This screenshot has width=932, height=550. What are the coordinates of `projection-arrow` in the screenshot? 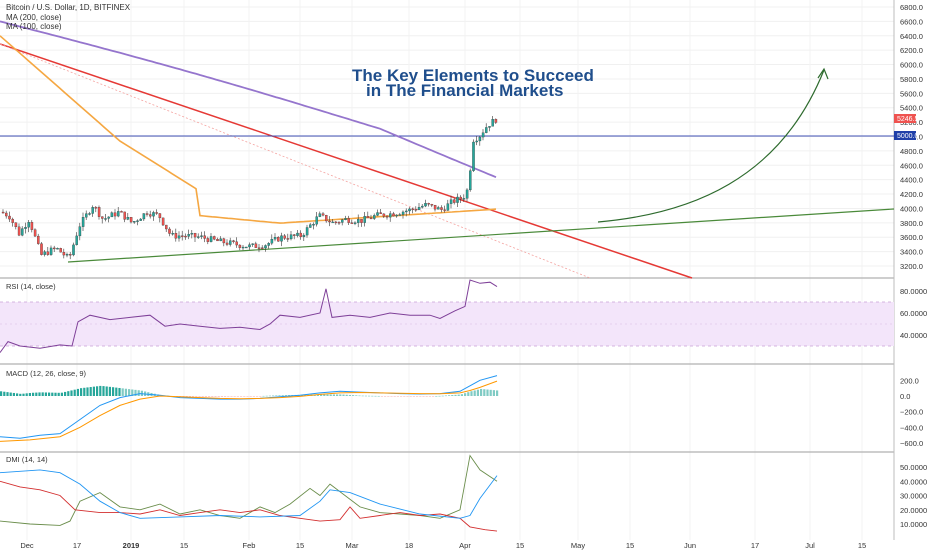 It's located at (711, 146).